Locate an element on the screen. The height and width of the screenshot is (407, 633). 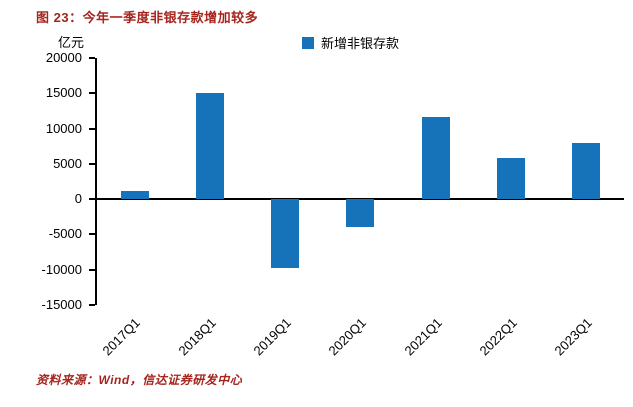
x-axis-tick-label: 2018Q1 is located at coordinates (197, 337).